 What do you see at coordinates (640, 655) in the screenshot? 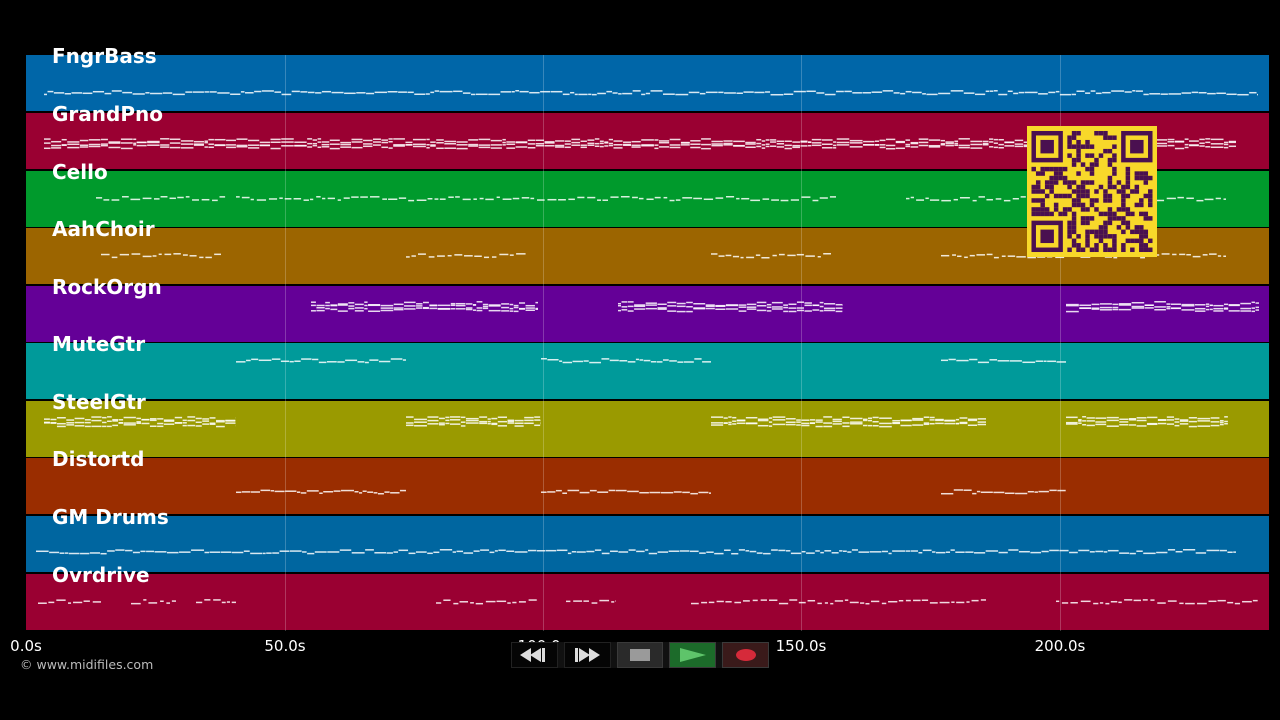
I see `stop-button` at bounding box center [640, 655].